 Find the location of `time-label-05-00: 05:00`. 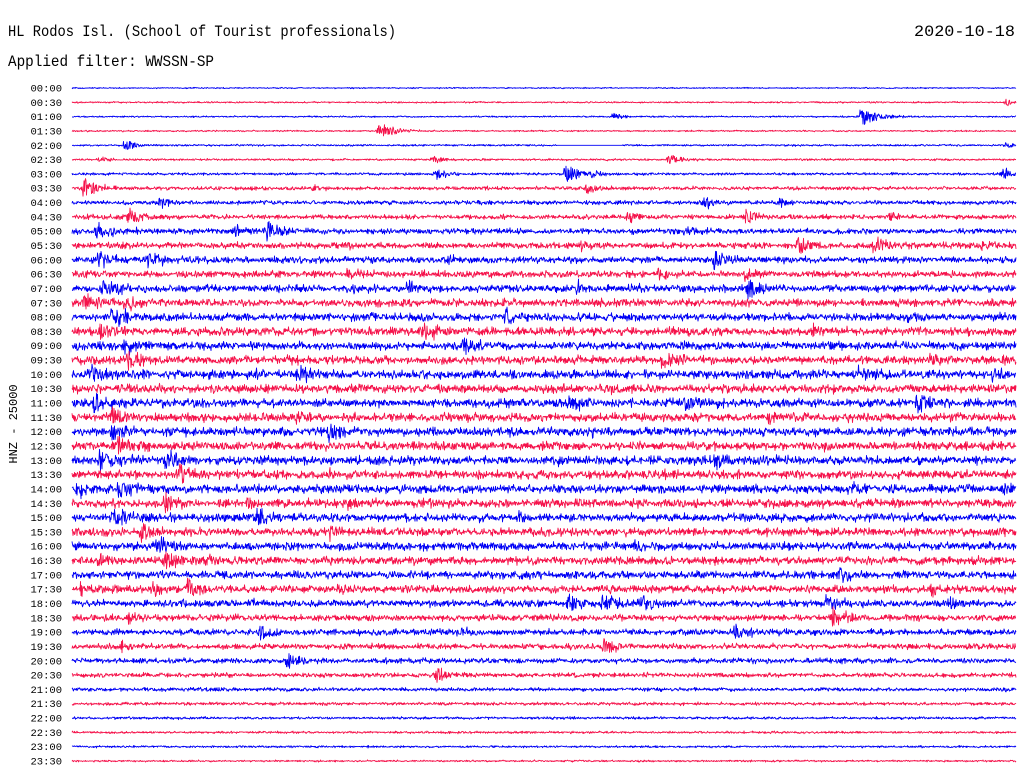

time-label-05-00: 05:00 is located at coordinates (46, 233).